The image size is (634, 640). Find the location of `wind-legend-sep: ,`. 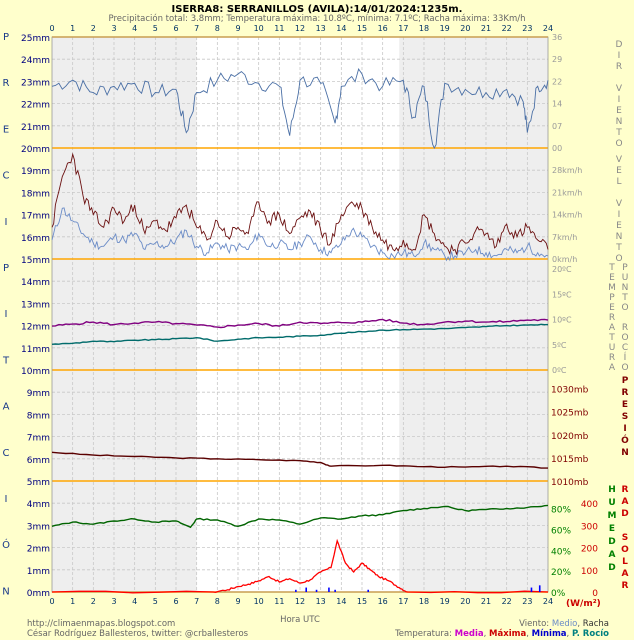

wind-legend-sep: , is located at coordinates (579, 624).